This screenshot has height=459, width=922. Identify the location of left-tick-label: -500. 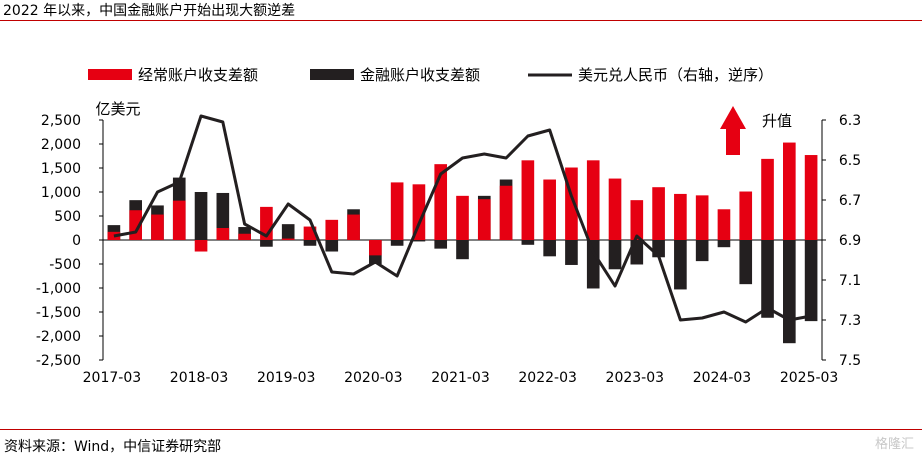
(65, 265).